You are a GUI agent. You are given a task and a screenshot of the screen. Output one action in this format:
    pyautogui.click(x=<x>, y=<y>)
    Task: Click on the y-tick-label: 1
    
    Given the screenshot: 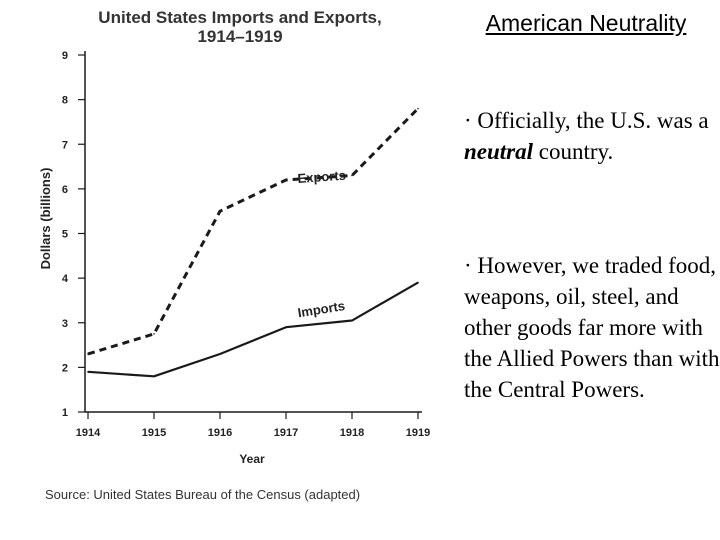 What is the action you would take?
    pyautogui.click(x=65, y=413)
    